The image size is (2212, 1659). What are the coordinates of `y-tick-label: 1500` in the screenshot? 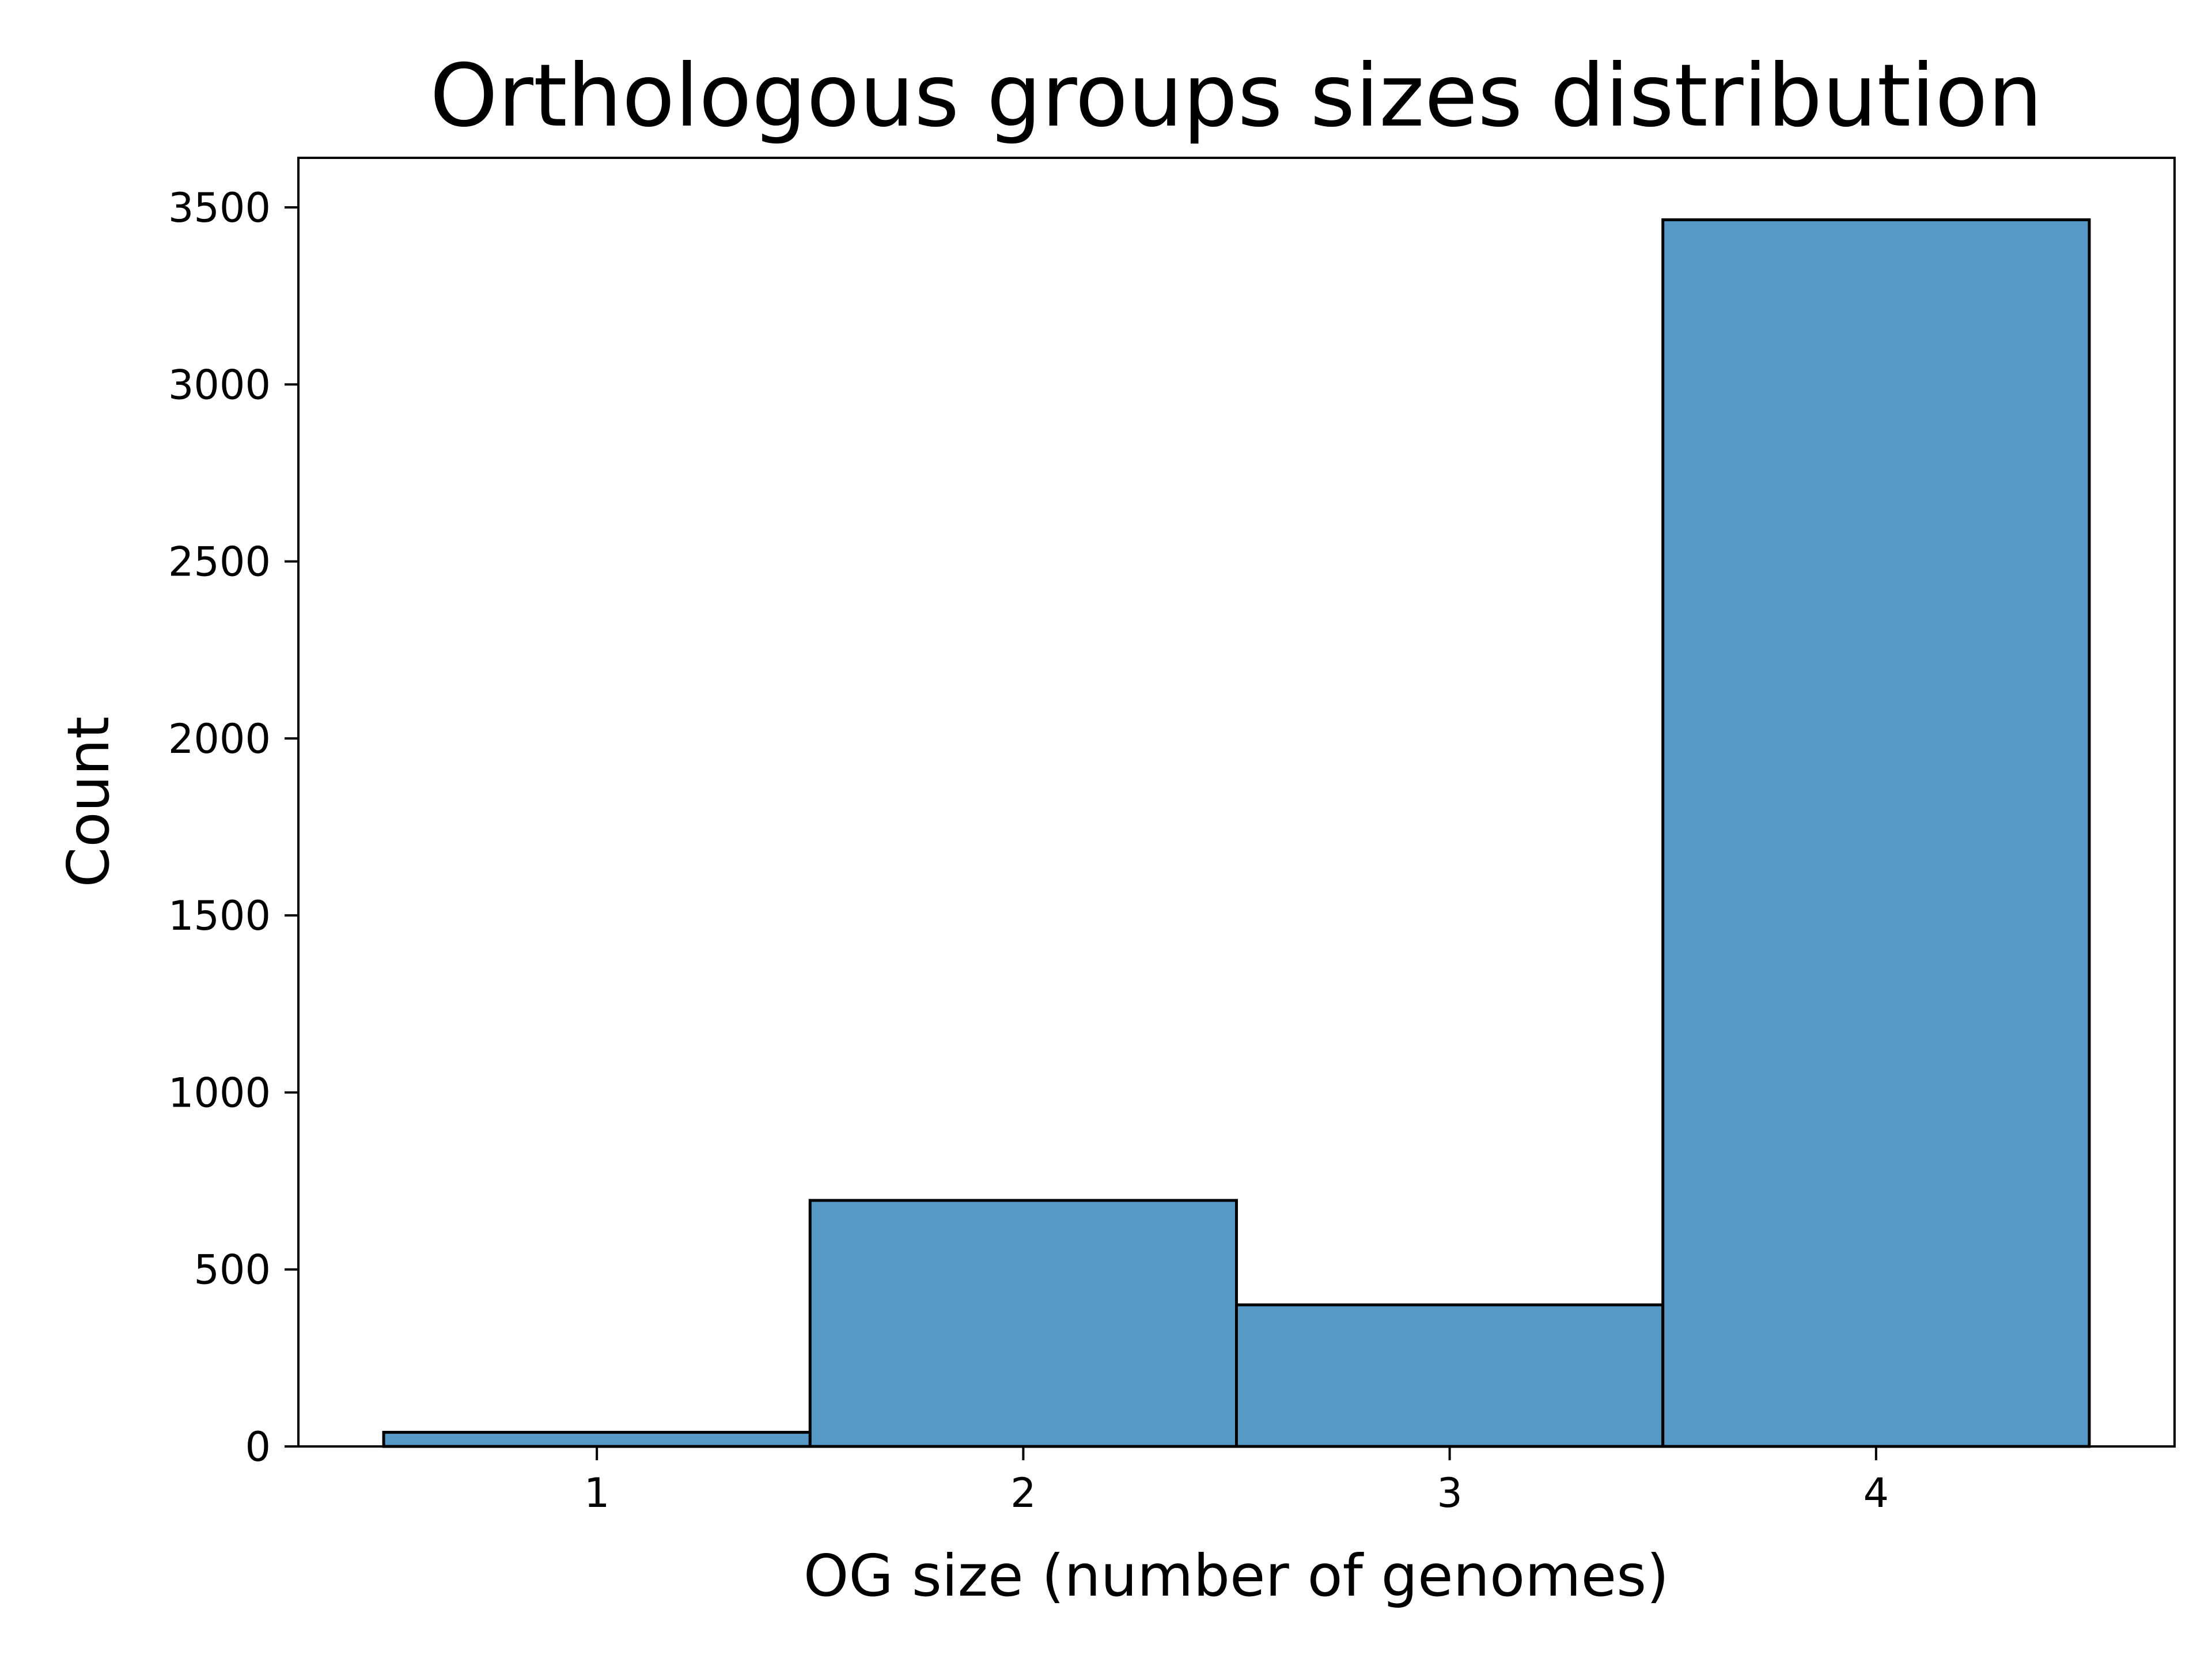 It's located at (219, 916).